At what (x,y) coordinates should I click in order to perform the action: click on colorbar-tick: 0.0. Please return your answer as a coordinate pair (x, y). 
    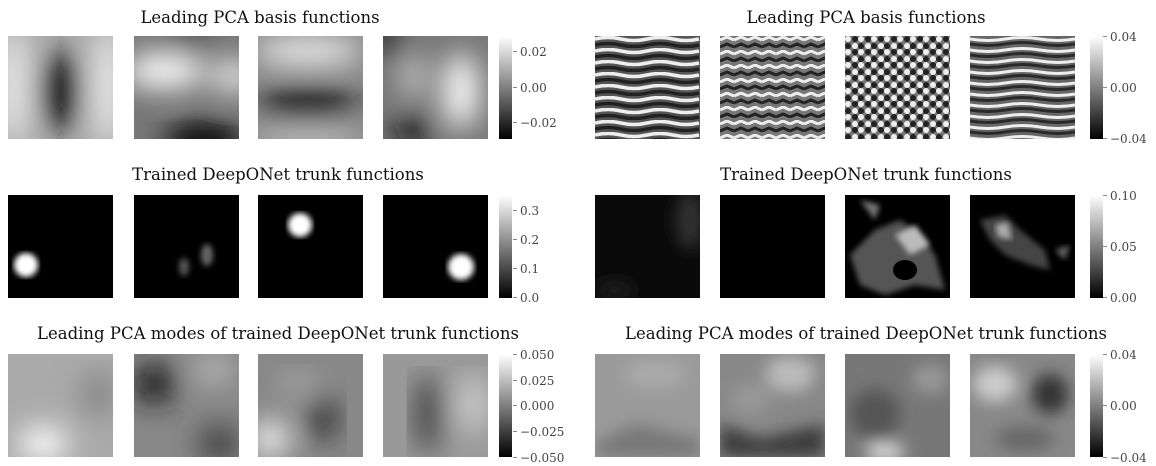
    Looking at the image, I should click on (526, 298).